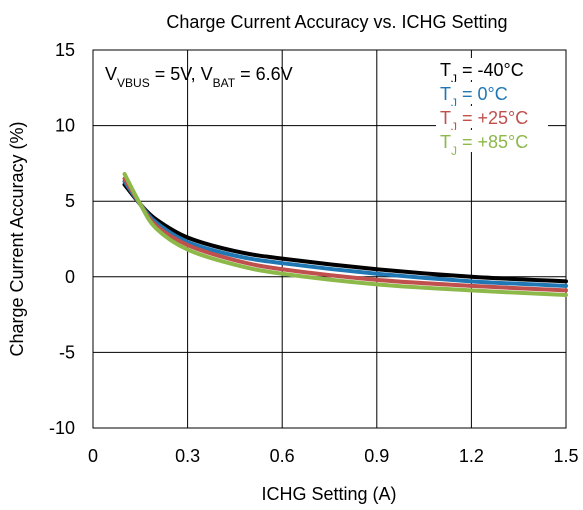  What do you see at coordinates (333, 456) in the screenshot?
I see `x-tick-labels: 0 0.3 0.6 0.9 1.2 1.5` at bounding box center [333, 456].